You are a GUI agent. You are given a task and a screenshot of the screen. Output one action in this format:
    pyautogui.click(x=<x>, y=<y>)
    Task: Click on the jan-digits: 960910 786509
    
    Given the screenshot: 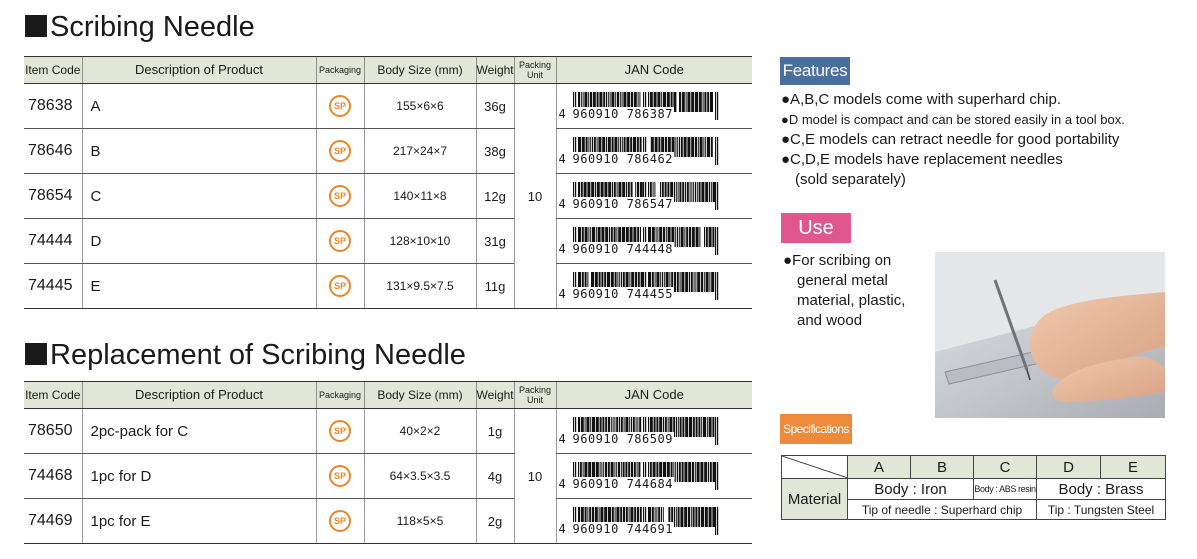 What is the action you would take?
    pyautogui.click(x=622, y=439)
    